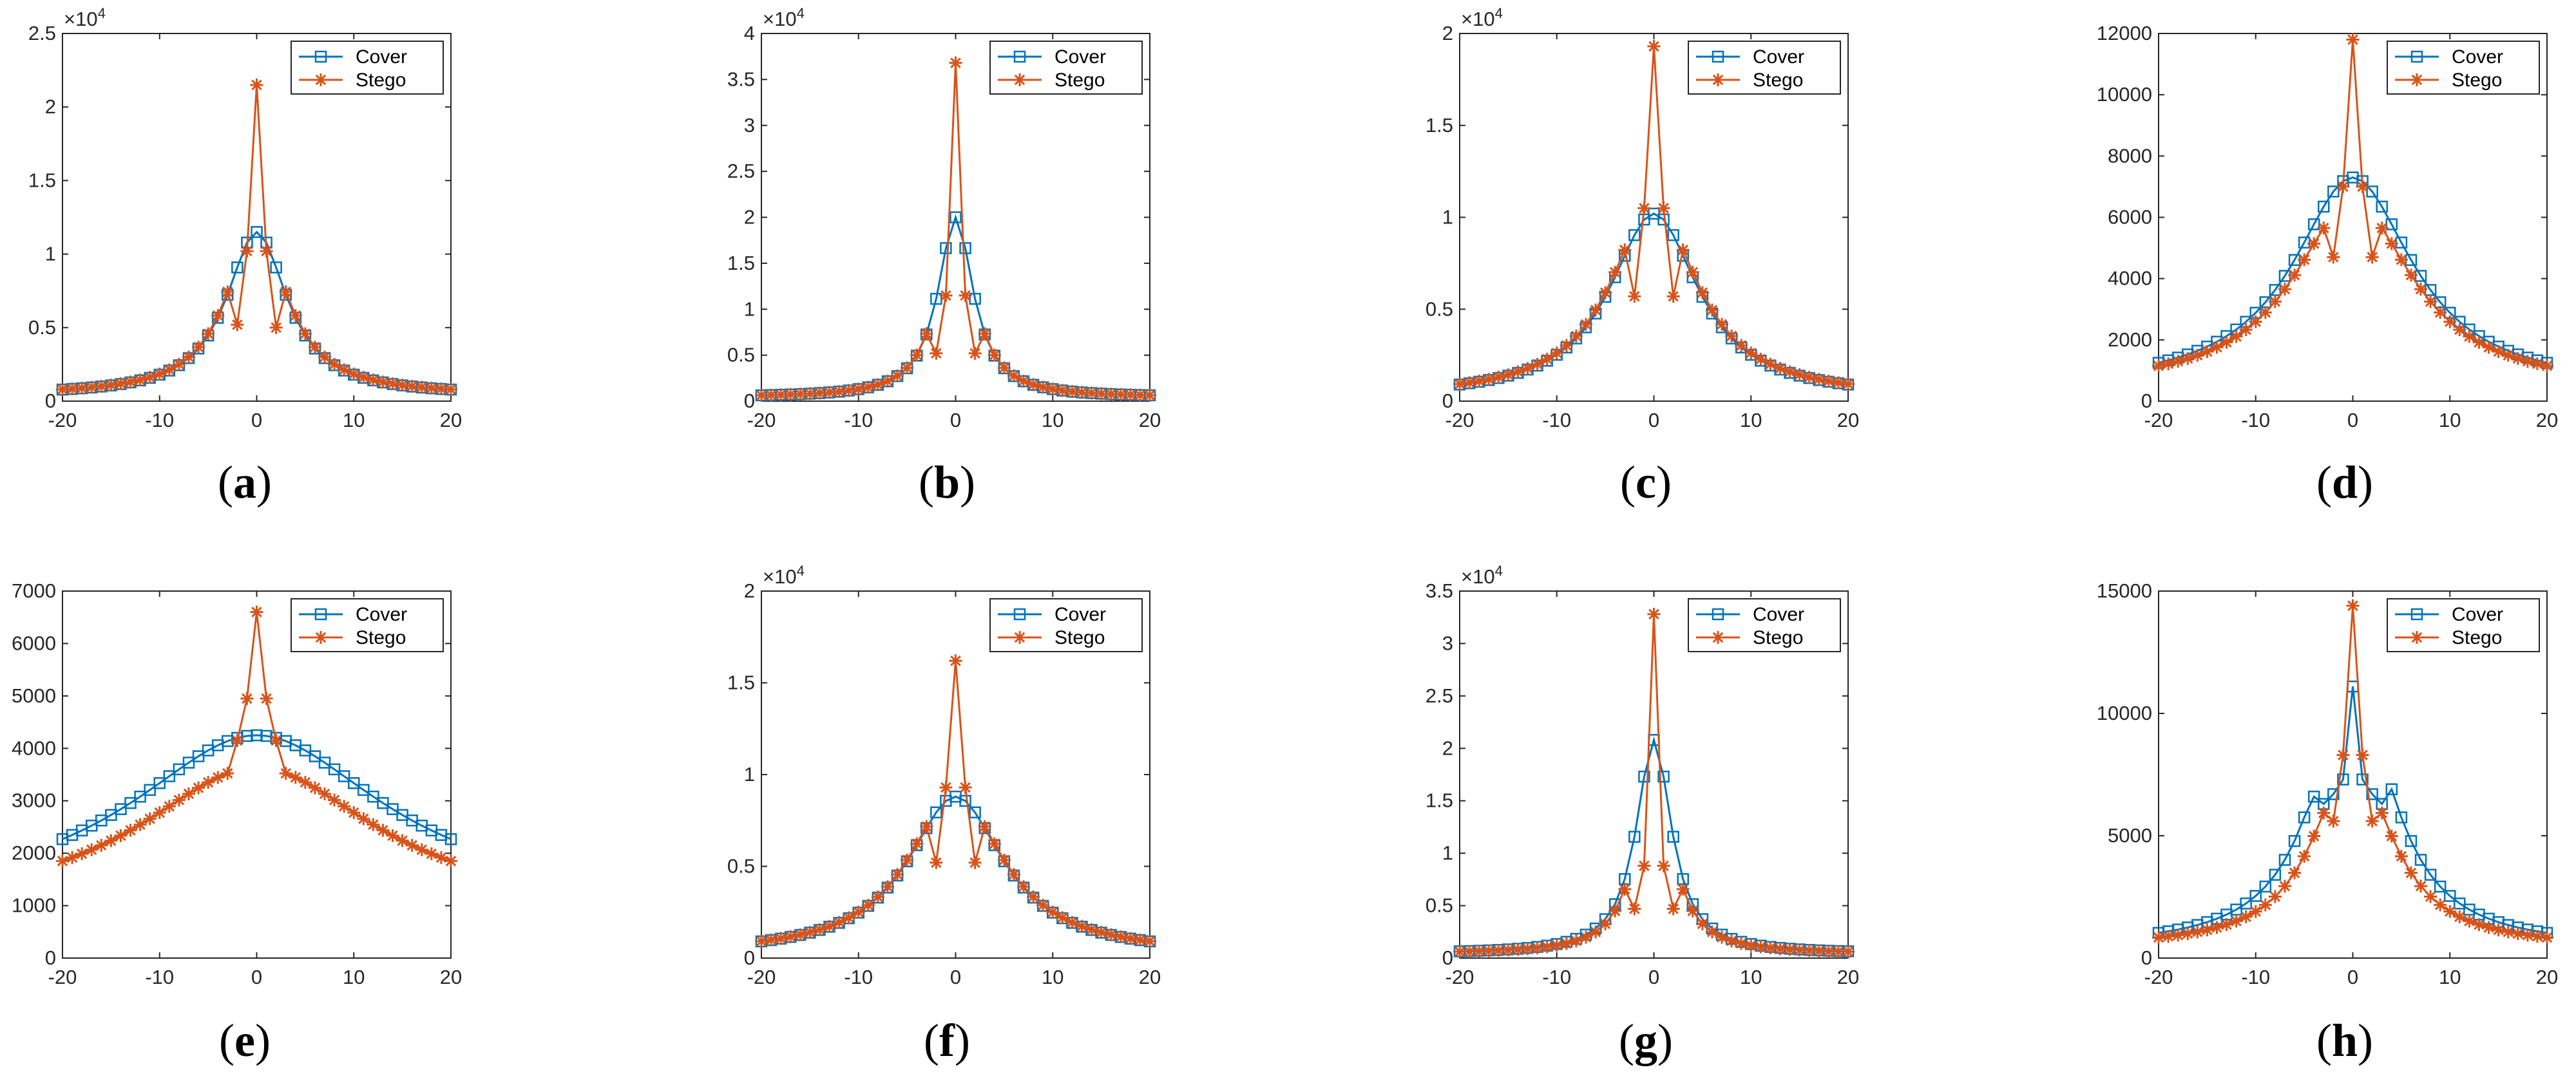  I want to click on legend-box, so click(1066, 625).